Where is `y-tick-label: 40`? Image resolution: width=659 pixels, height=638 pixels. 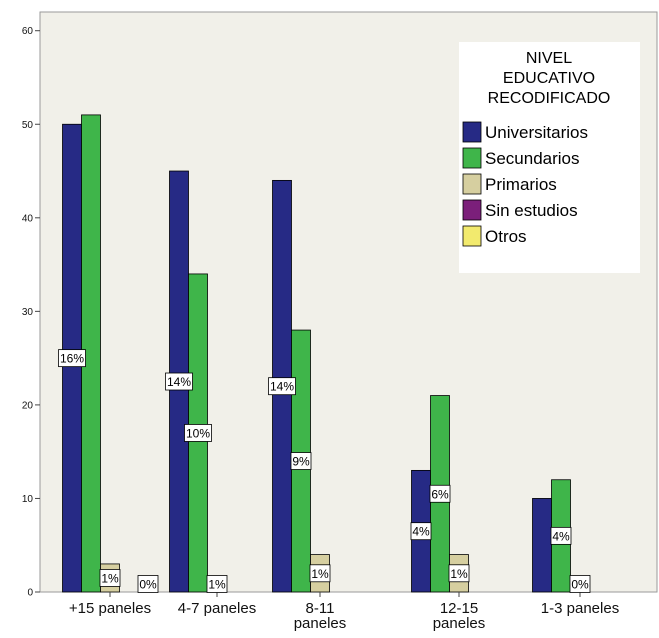
y-tick-label: 40 is located at coordinates (28, 218).